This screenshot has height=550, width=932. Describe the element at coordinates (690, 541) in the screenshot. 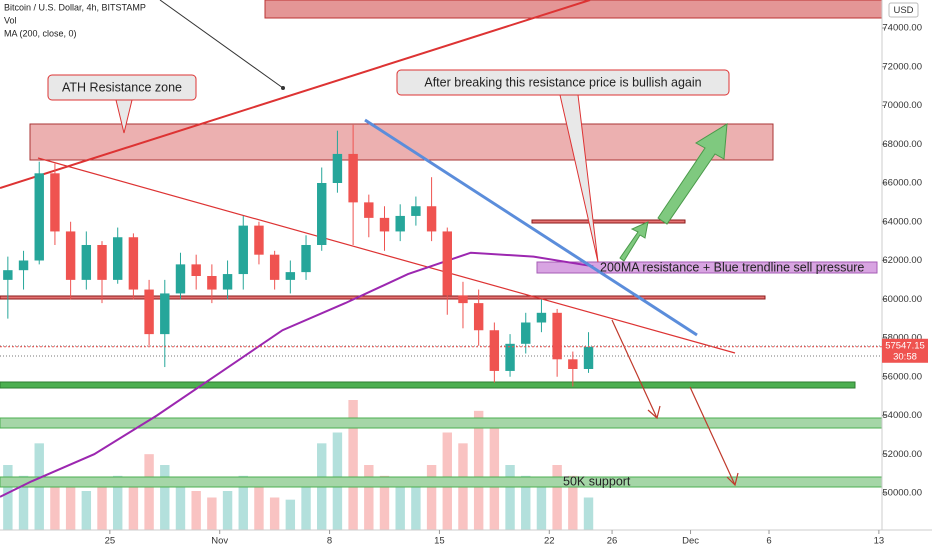

I see `x-tick-label: Dec` at that location.